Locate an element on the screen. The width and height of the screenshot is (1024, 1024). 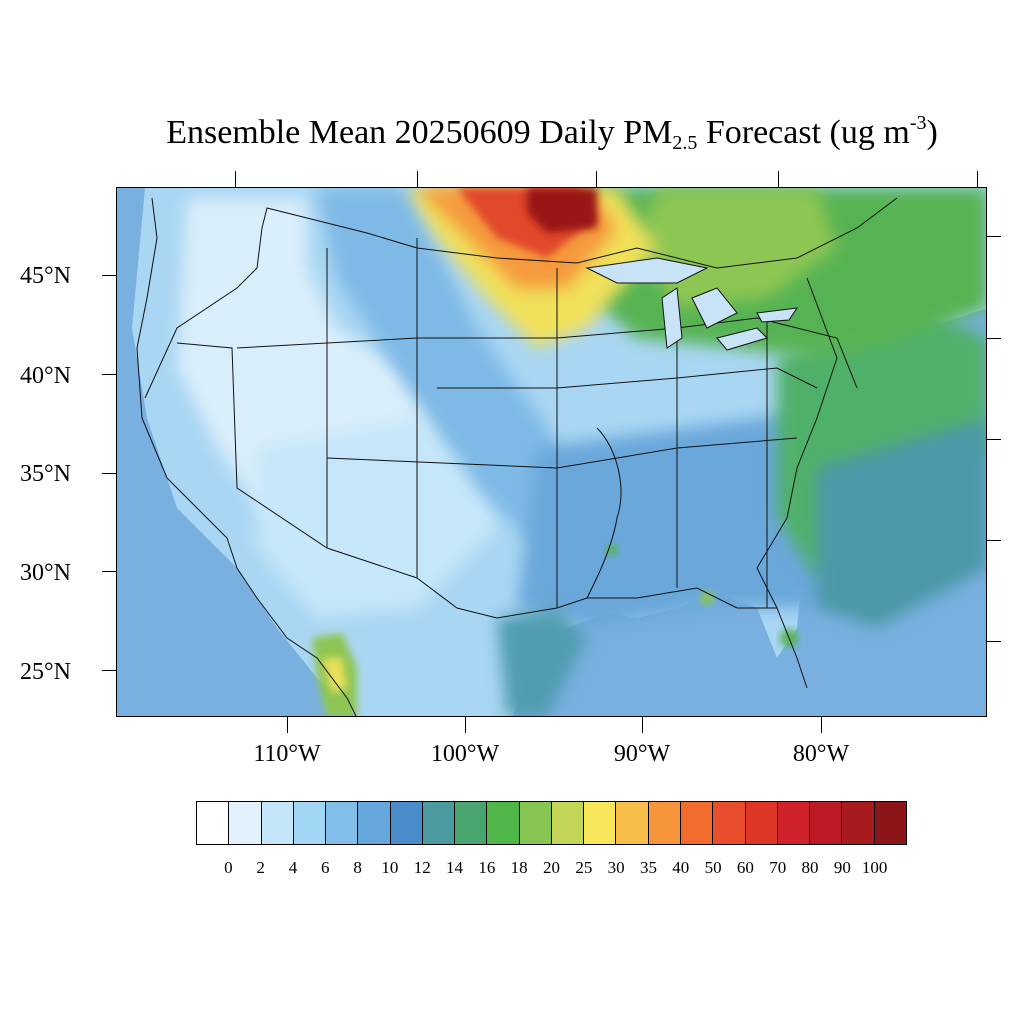
colorbar-label-2: 2 is located at coordinates (260, 867).